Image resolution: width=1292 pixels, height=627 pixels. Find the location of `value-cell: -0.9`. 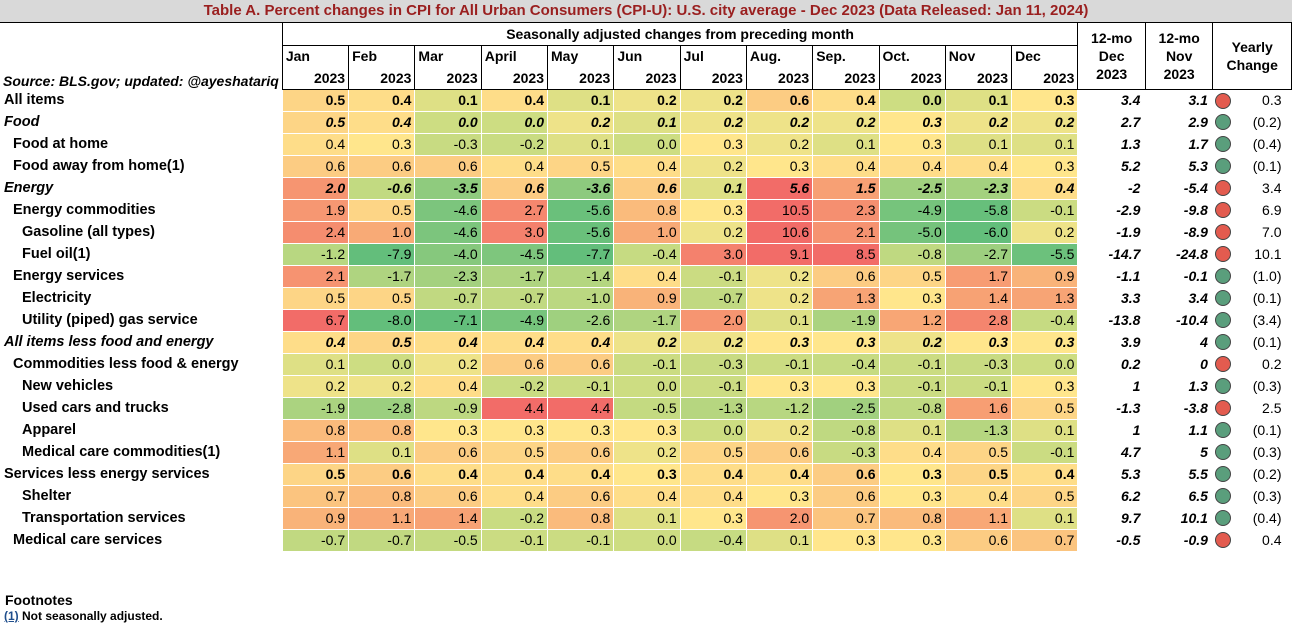

value-cell: -0.9 is located at coordinates (448, 408).